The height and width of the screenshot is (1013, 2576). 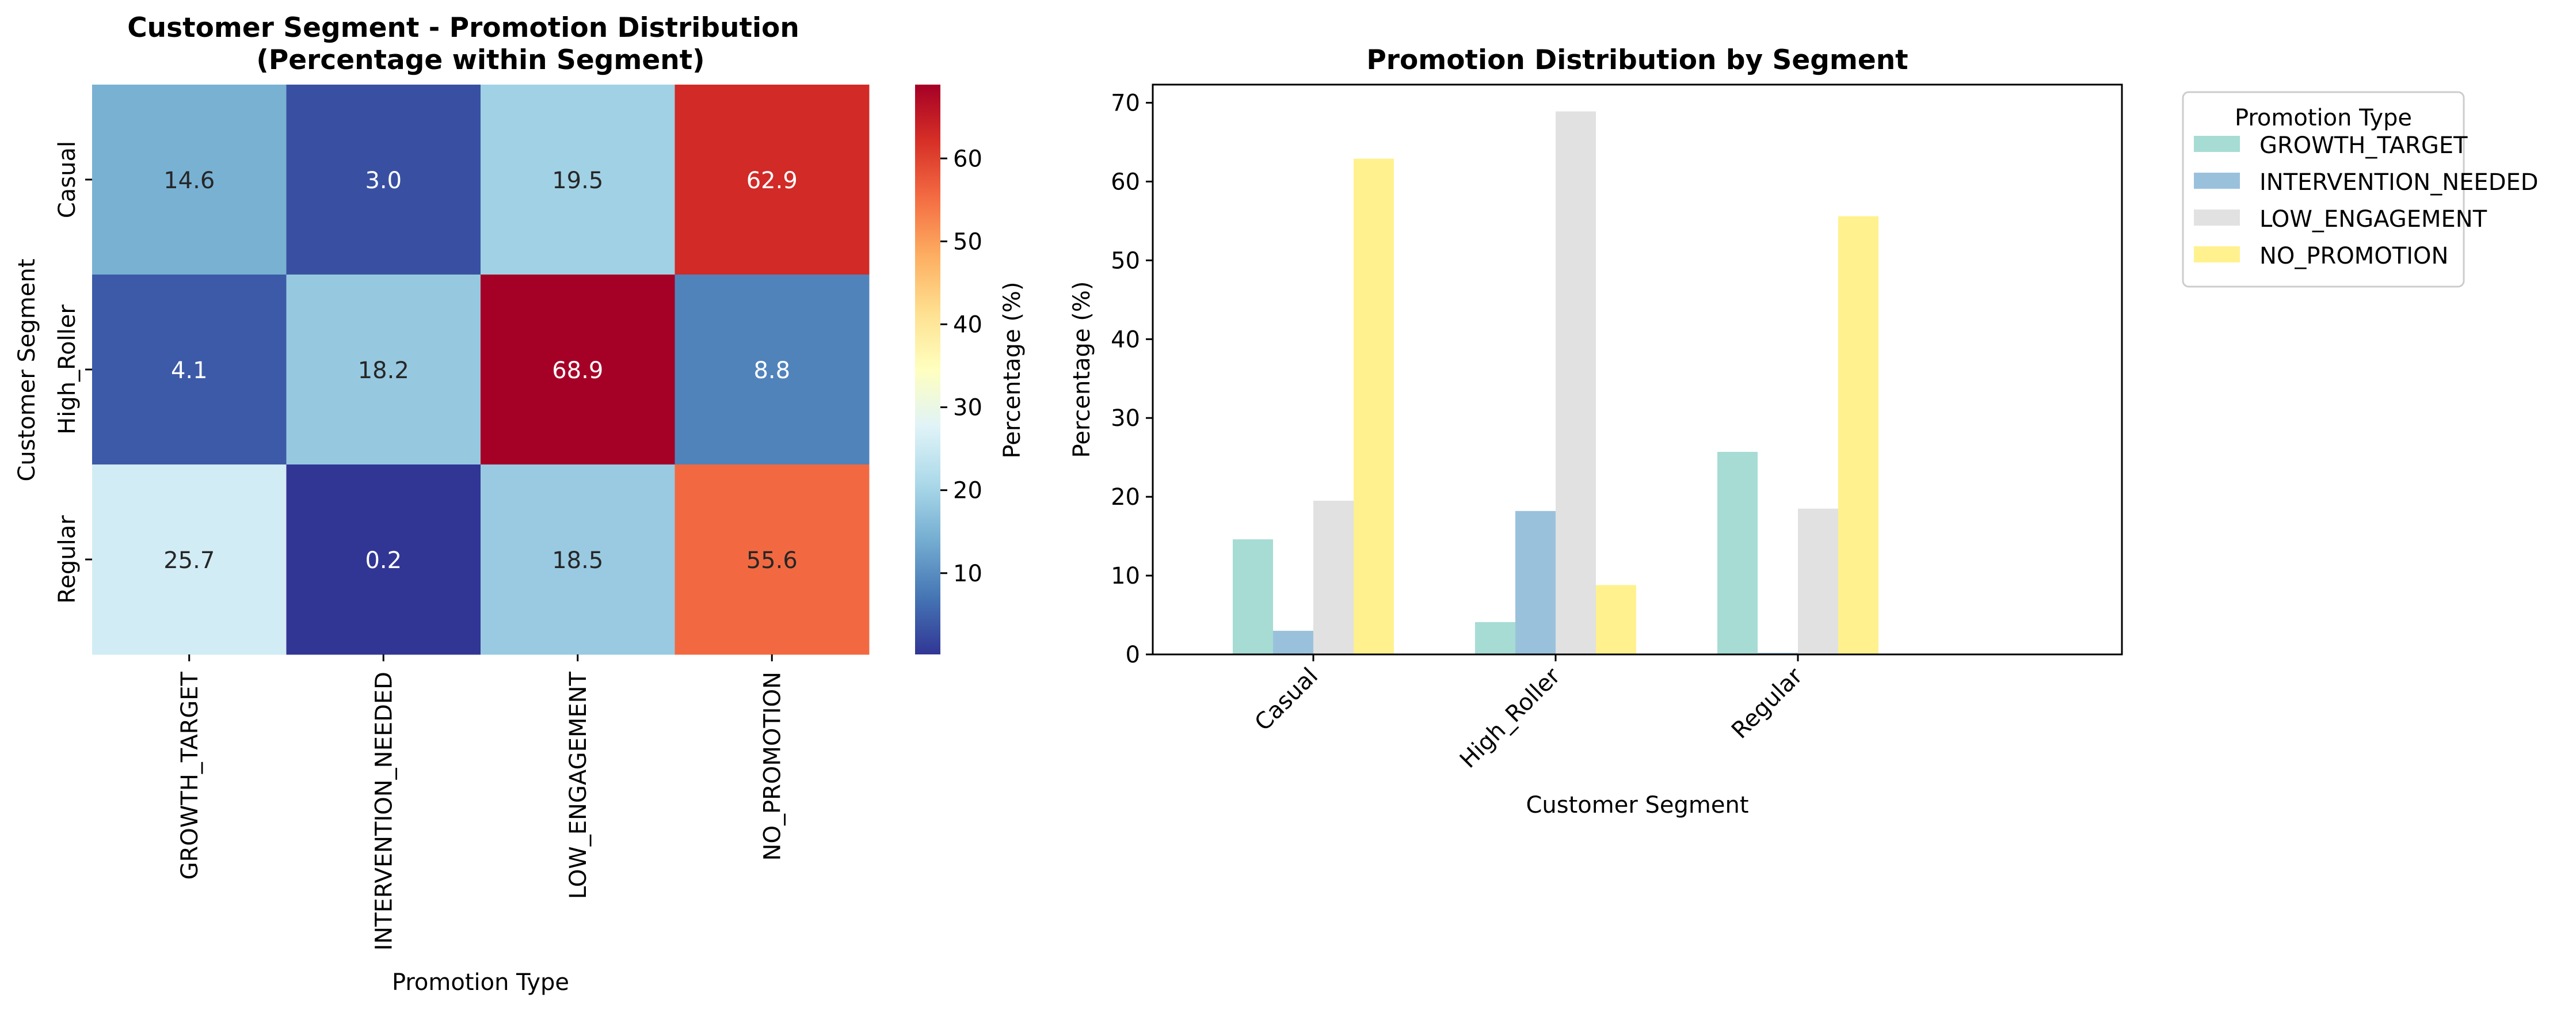 I want to click on bar-series, so click(x=1555, y=382).